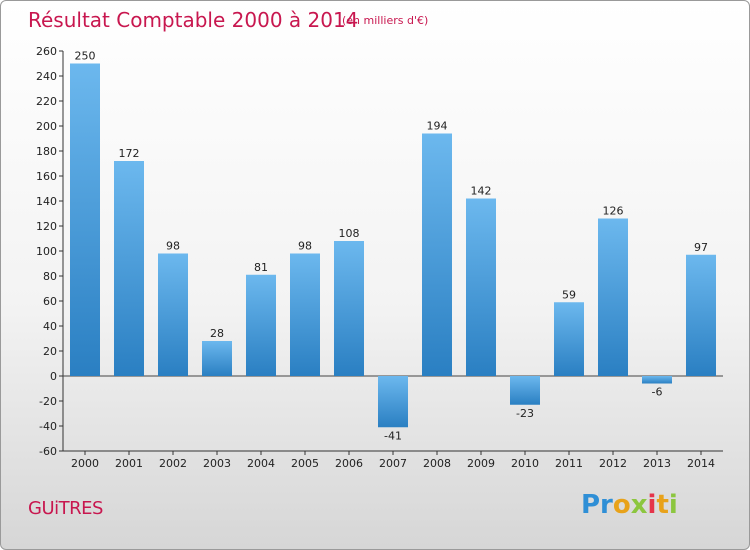  I want to click on bar-2010, so click(525, 390).